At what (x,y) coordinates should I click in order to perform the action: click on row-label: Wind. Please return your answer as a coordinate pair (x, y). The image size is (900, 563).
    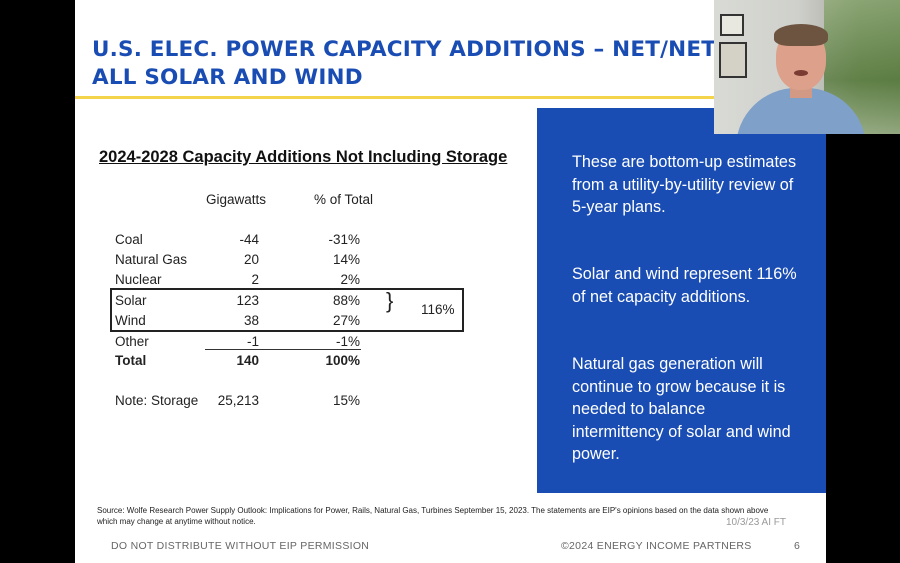
    Looking at the image, I should click on (130, 320).